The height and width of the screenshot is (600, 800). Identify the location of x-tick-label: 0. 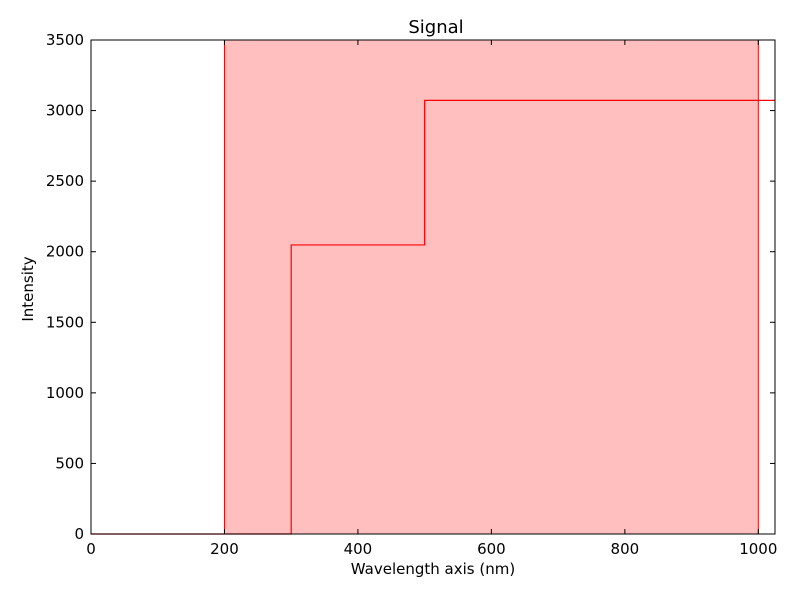
(91, 549).